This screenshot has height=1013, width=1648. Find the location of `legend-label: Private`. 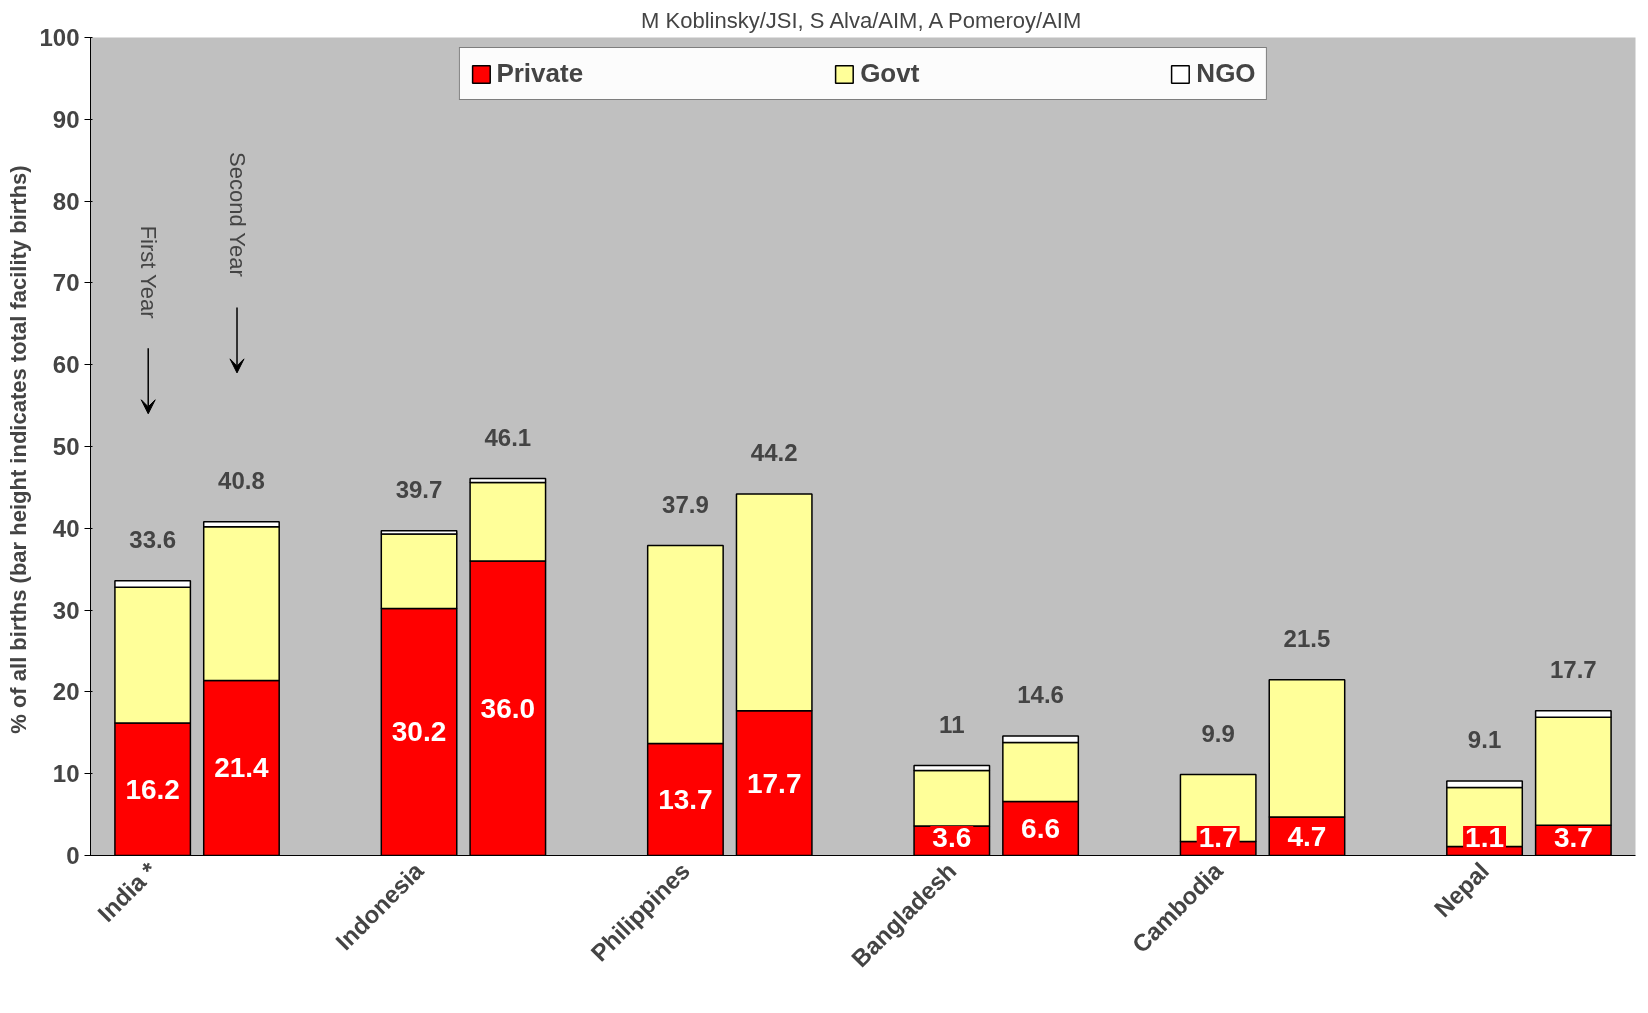

legend-label: Private is located at coordinates (540, 73).